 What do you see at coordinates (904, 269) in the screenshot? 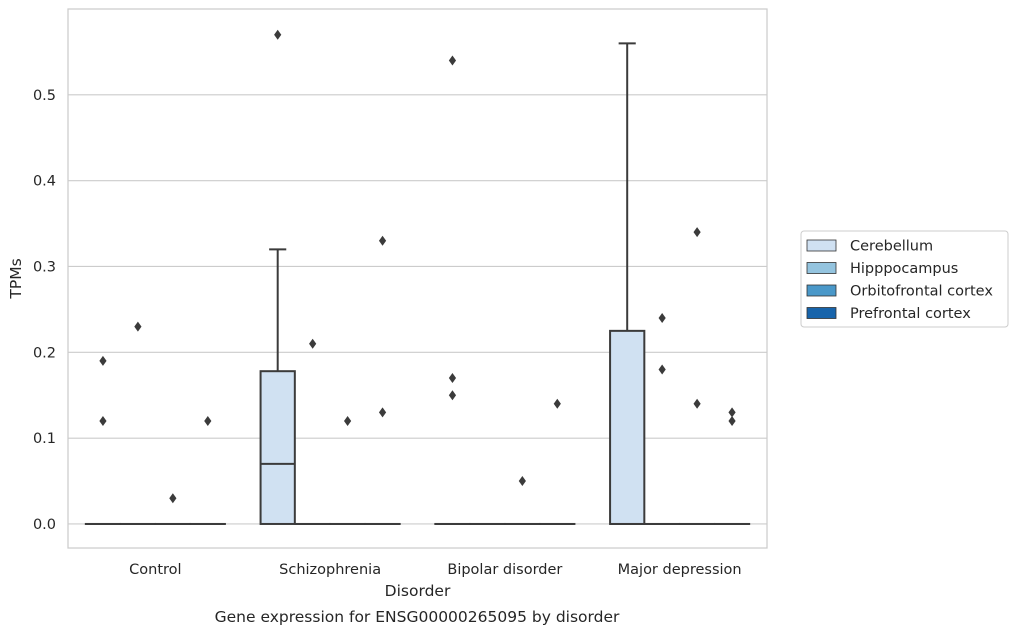
I see `legend-label: Hipppocampus` at bounding box center [904, 269].